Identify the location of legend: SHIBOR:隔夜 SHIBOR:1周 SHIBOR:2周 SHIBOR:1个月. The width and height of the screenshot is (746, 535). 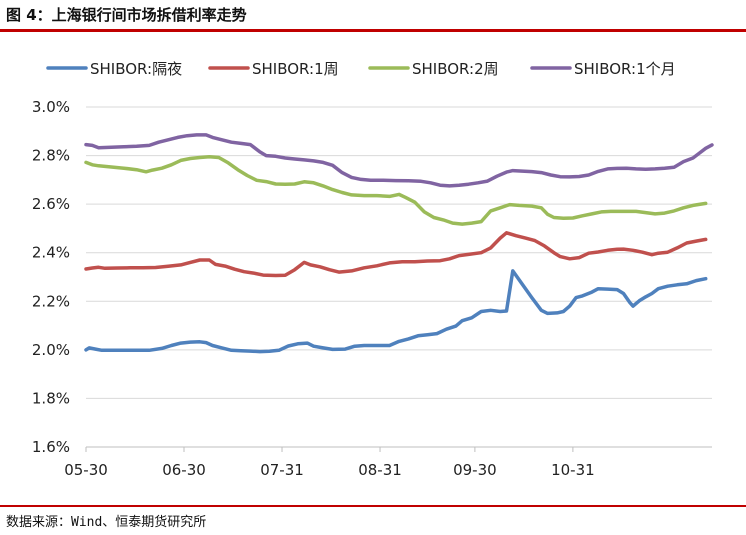
(361, 69).